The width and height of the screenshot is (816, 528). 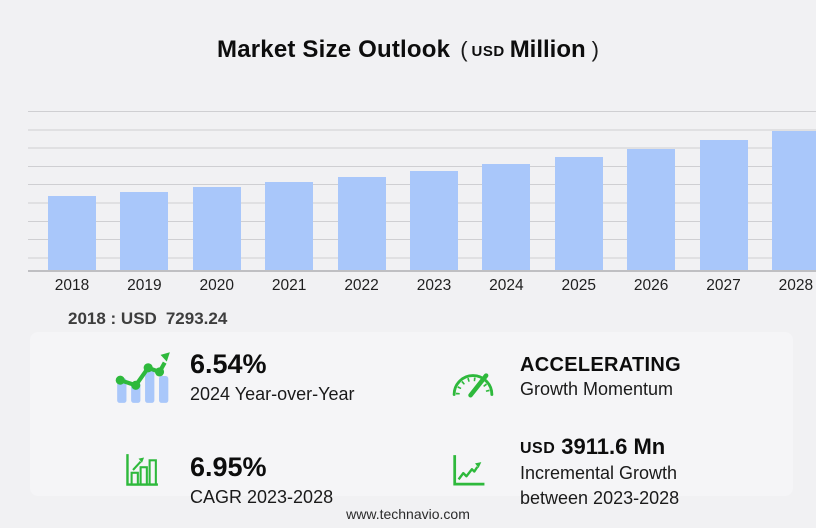 What do you see at coordinates (72, 285) in the screenshot?
I see `x-tick-label-2018: 2018` at bounding box center [72, 285].